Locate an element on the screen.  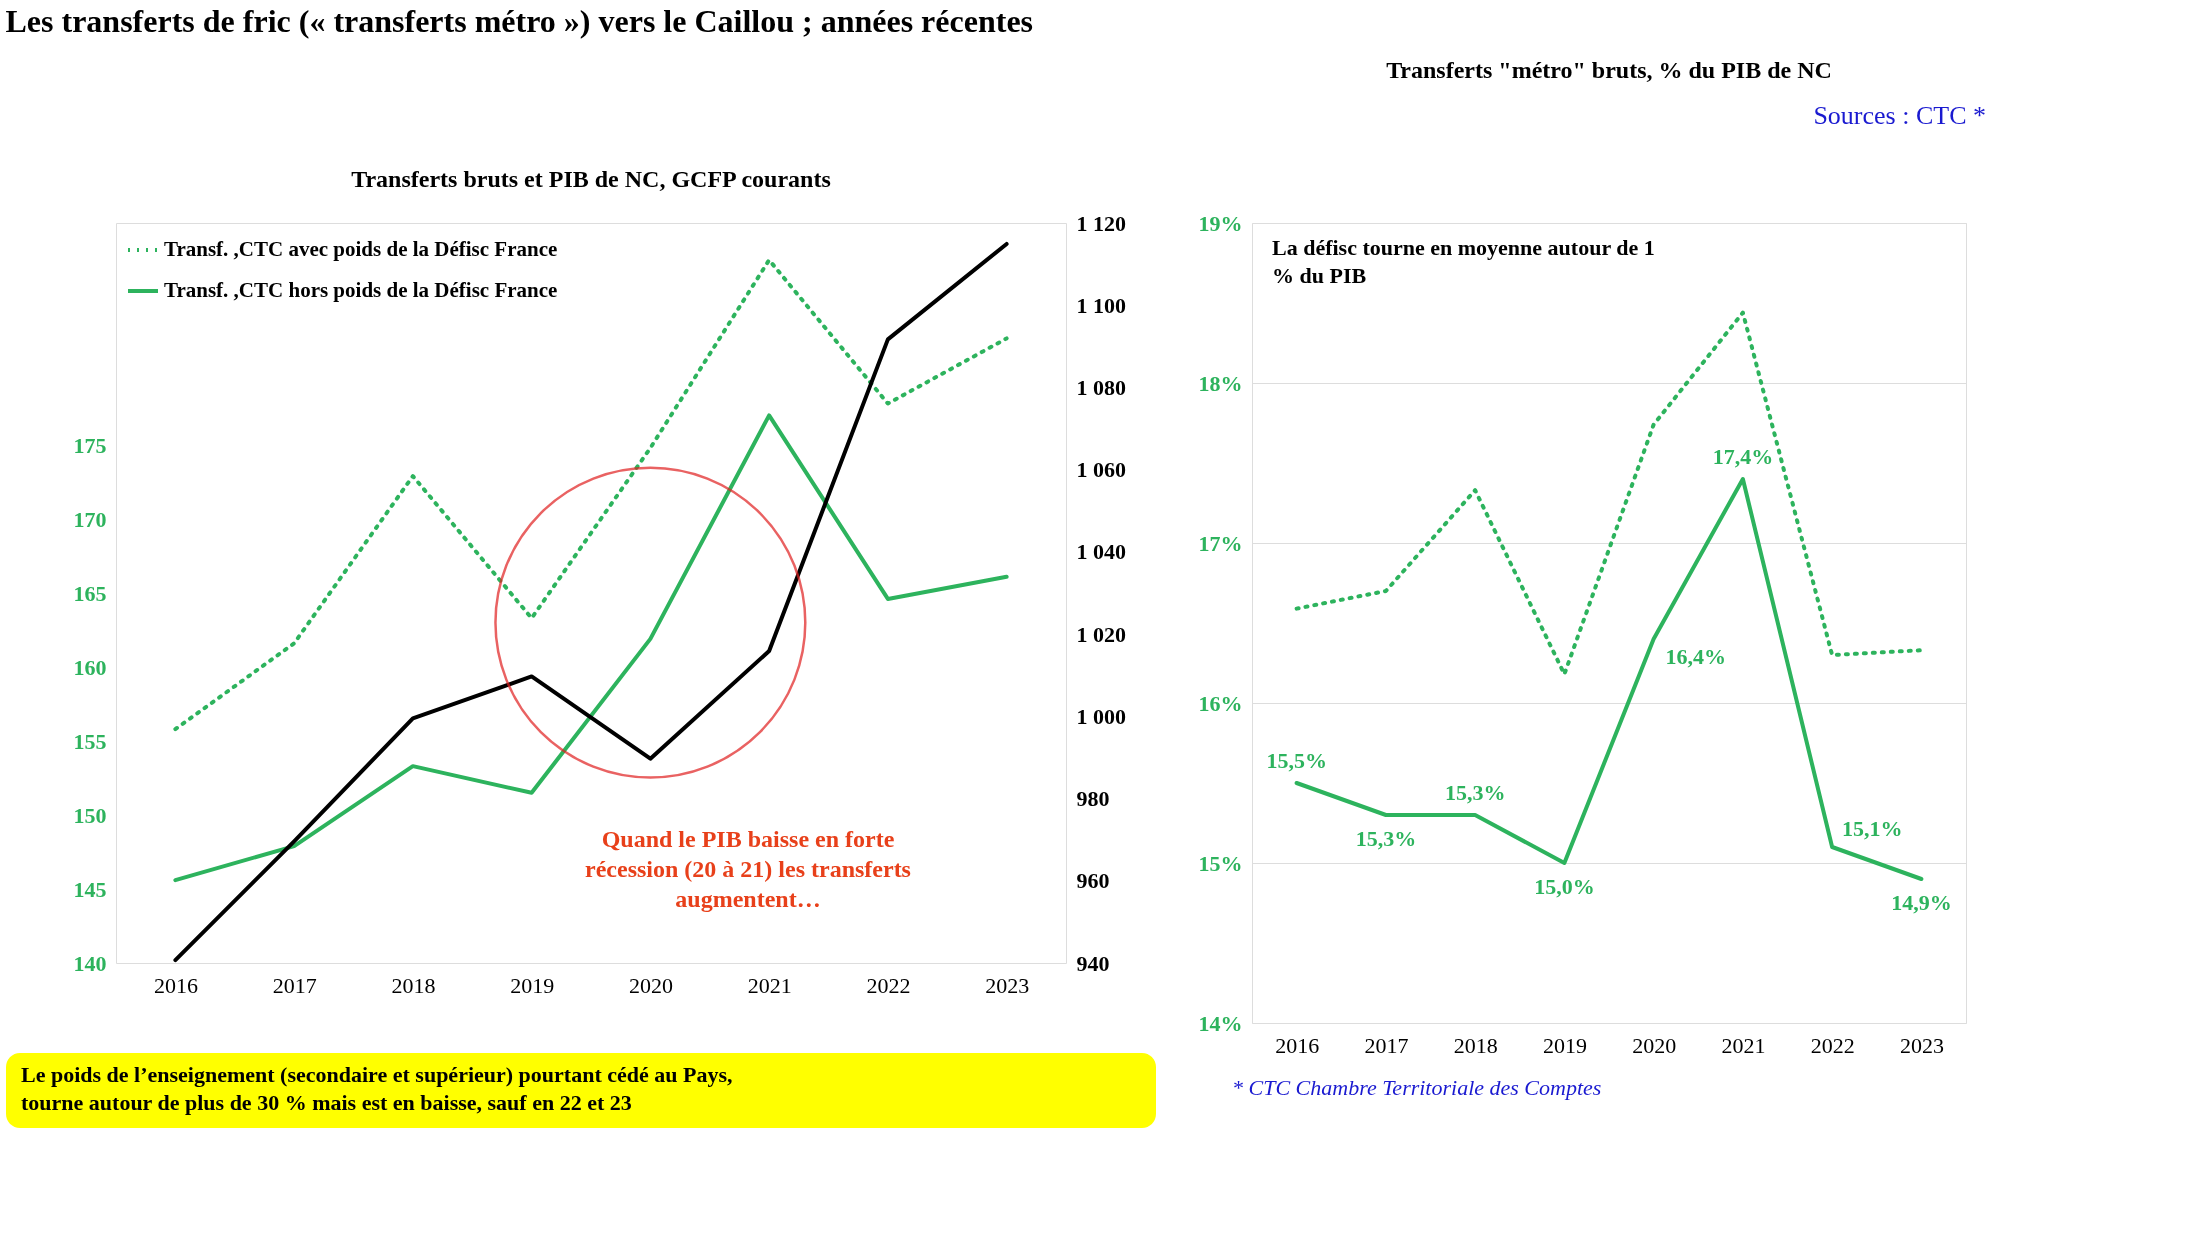
text: Le poids de l’enseignement (secondaire et supérieur) pourtant cédé au Pays, tourne autour de plus de 30 % mais est en baisse, sauf en 22 et 23 is located at coordinates (377, 1088).